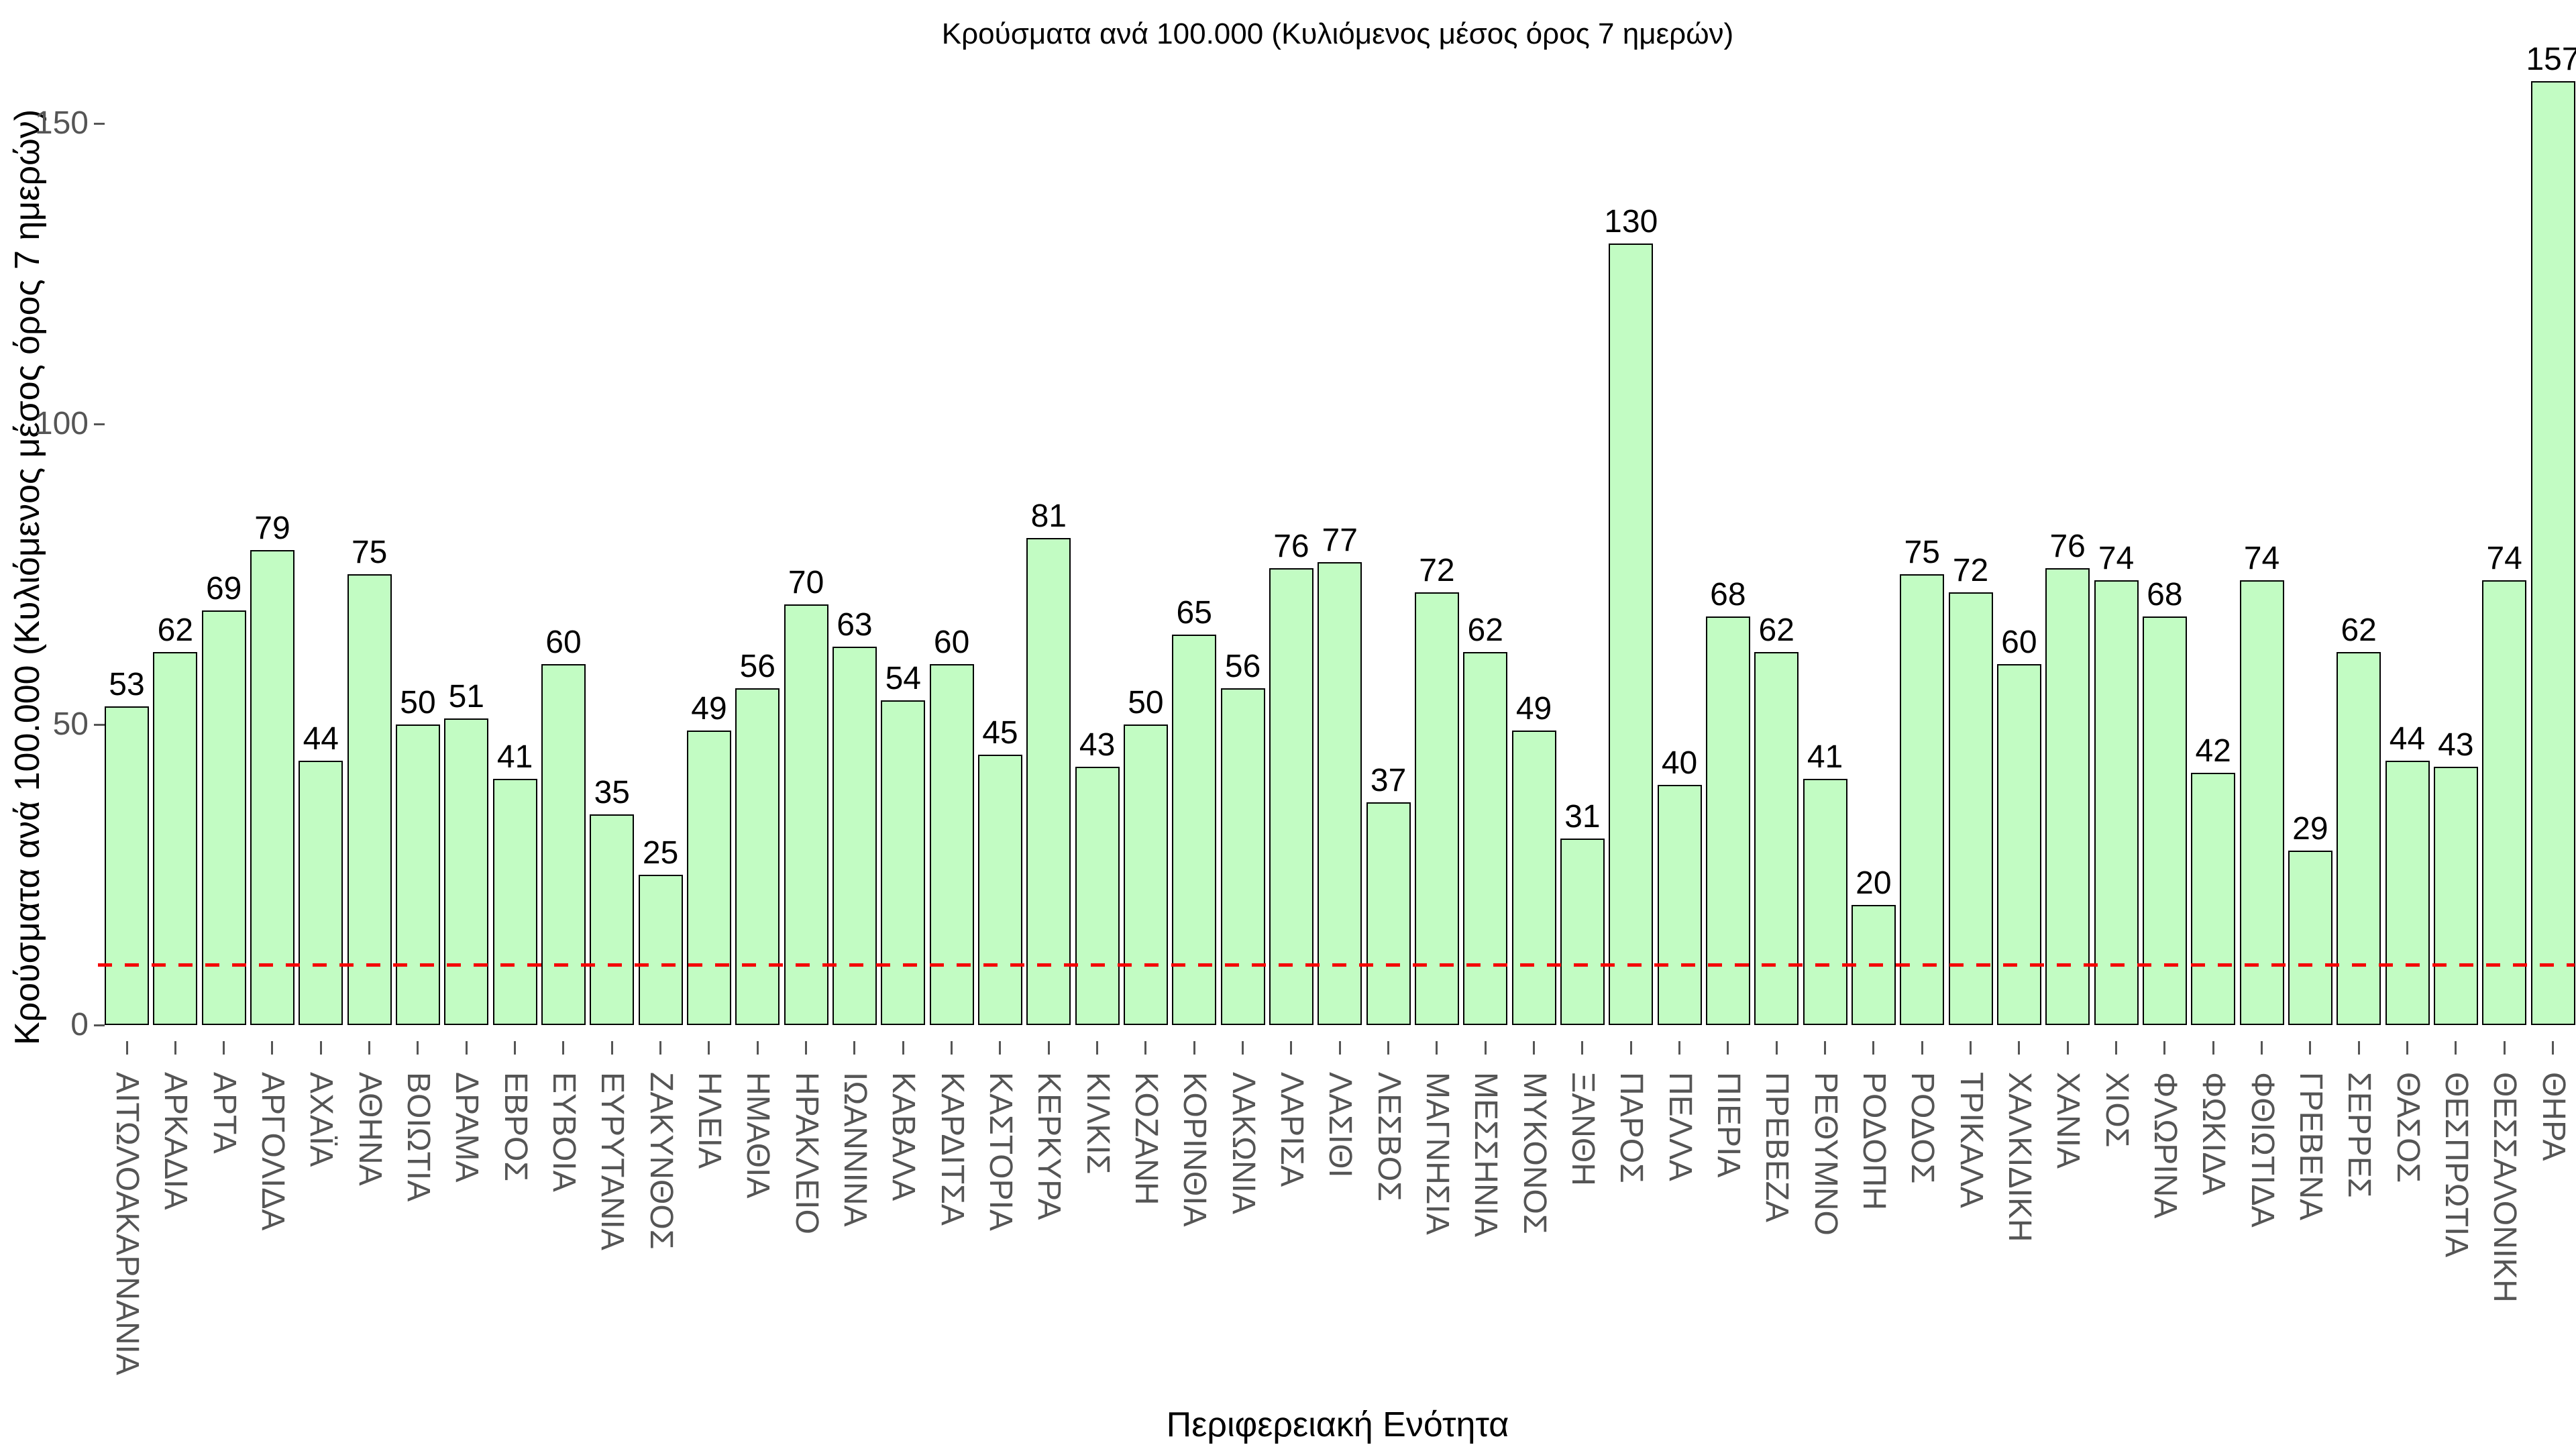 The height and width of the screenshot is (1449, 2576). I want to click on bar-value-label: 65, so click(1194, 612).